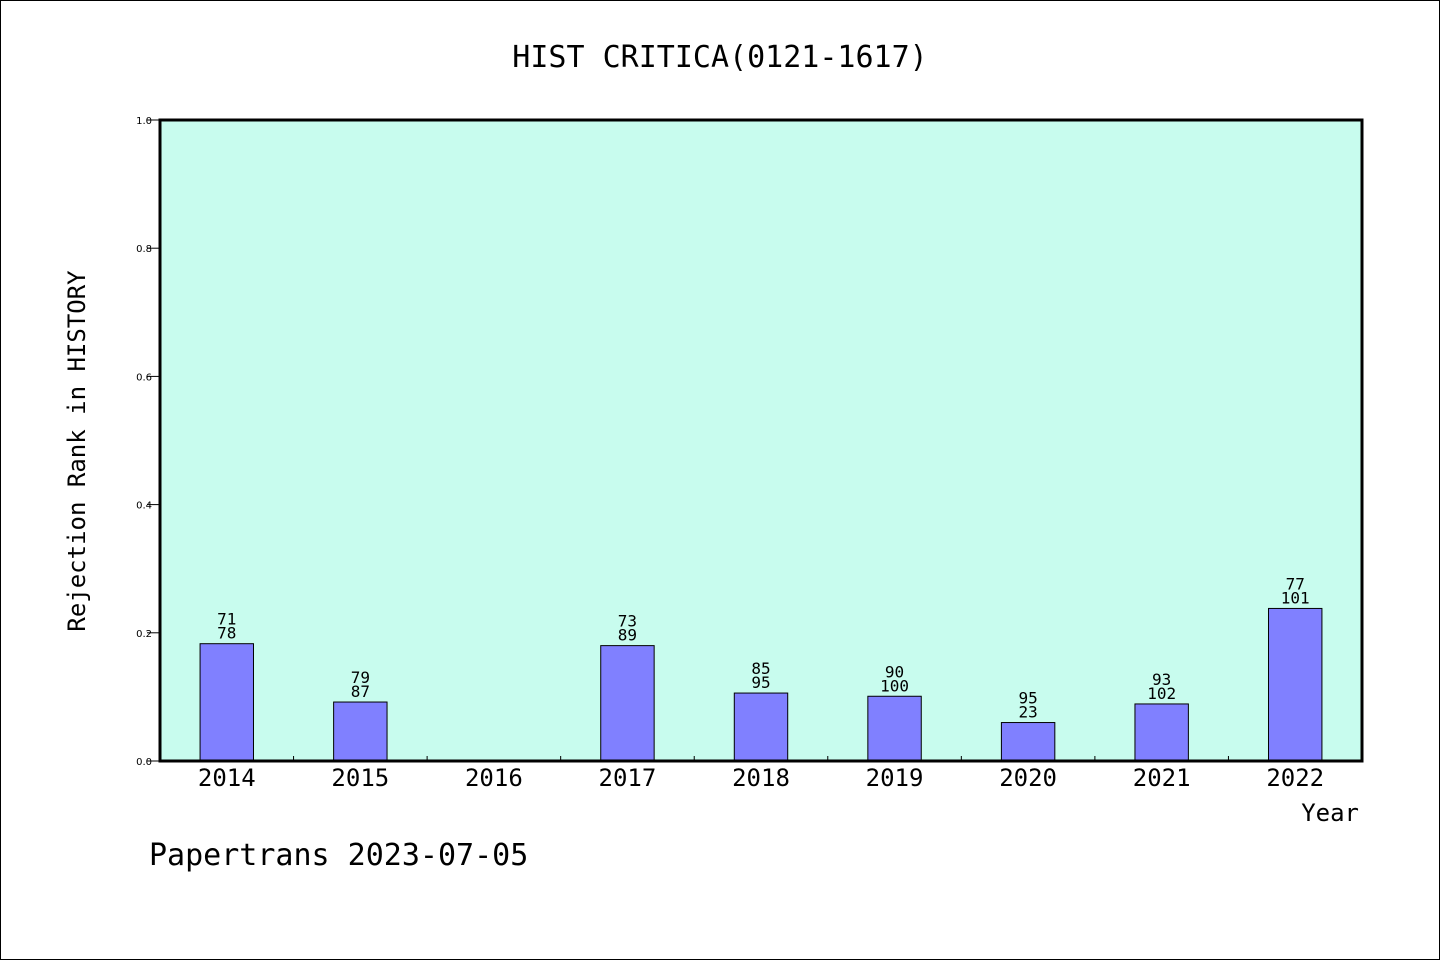  I want to click on y-tick-label: 1.0, so click(144, 121).